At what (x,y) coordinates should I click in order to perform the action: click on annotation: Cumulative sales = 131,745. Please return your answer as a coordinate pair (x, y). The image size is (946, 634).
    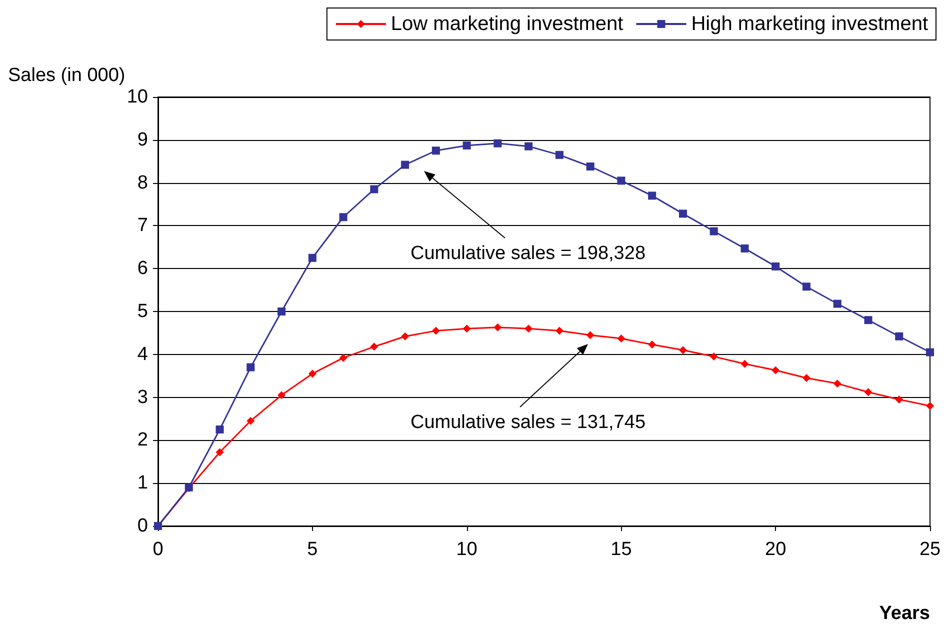
    Looking at the image, I should click on (528, 422).